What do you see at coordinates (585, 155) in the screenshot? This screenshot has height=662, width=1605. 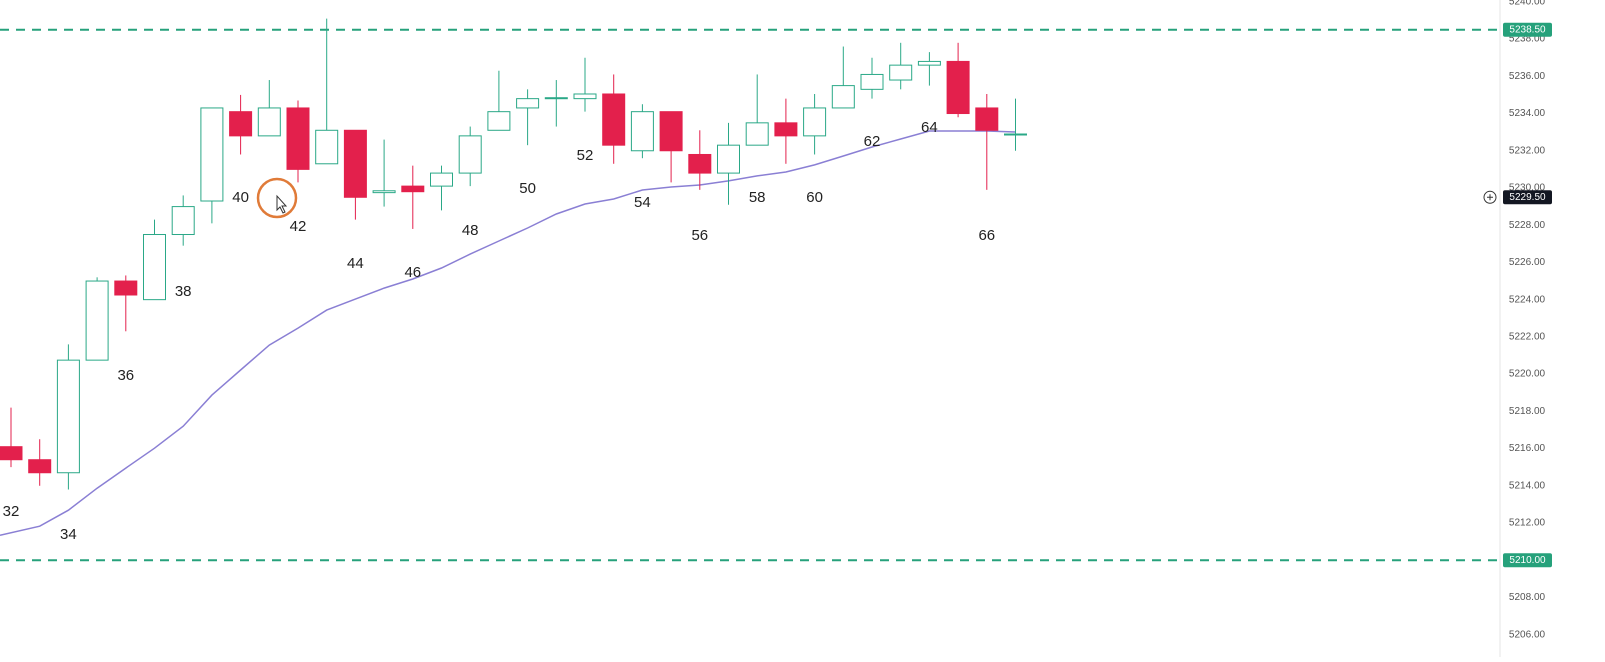 I see `bar-number-label: 52` at bounding box center [585, 155].